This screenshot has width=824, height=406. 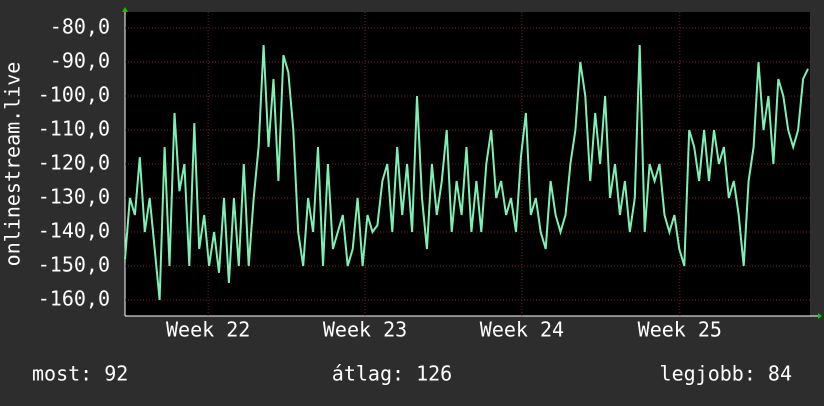 What do you see at coordinates (208, 330) in the screenshot?
I see `x-tick-label: Week 22` at bounding box center [208, 330].